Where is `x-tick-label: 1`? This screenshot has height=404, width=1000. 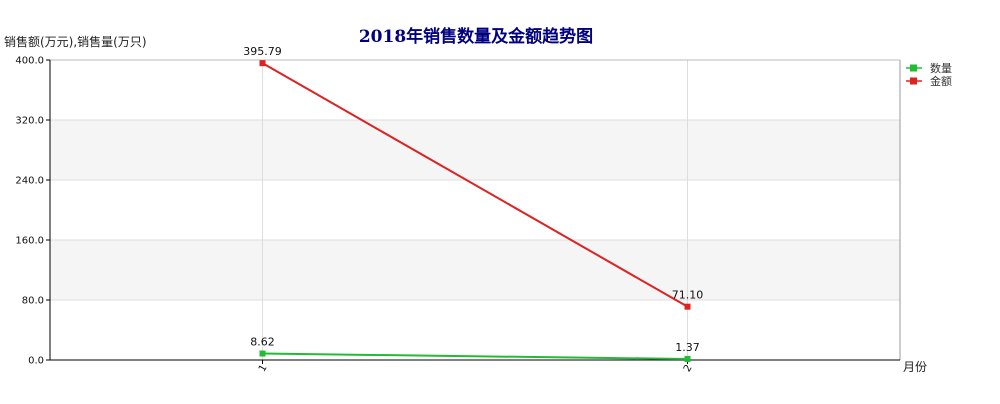 x-tick-label: 1 is located at coordinates (263, 368).